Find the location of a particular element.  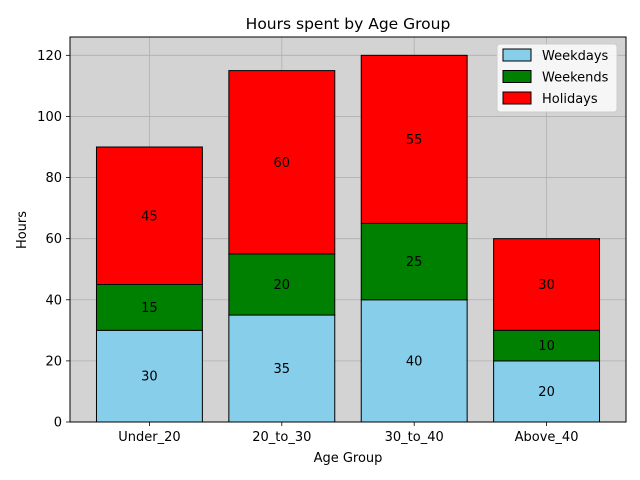

x-tick-label: Above_40 is located at coordinates (547, 437).